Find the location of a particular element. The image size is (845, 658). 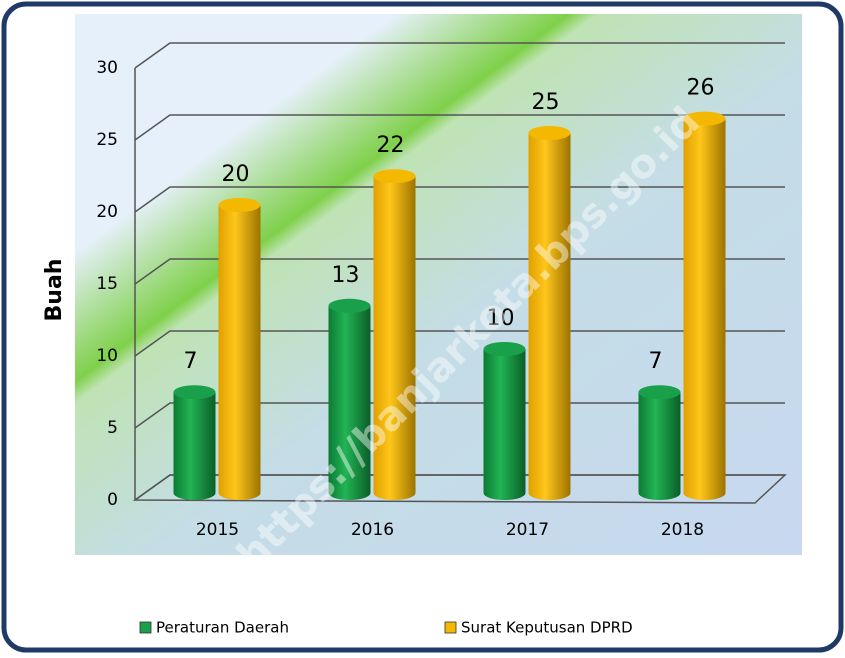

y-tick-label: 5 is located at coordinates (112, 428).